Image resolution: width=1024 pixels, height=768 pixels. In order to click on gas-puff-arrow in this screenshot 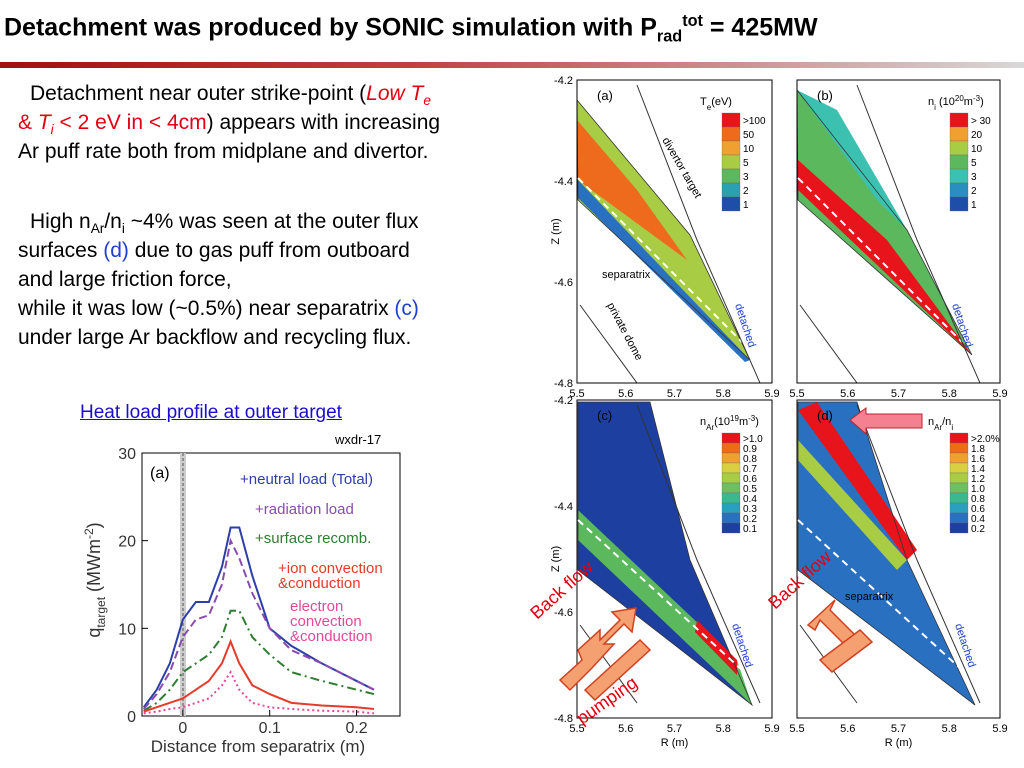, I will do `click(886, 421)`.